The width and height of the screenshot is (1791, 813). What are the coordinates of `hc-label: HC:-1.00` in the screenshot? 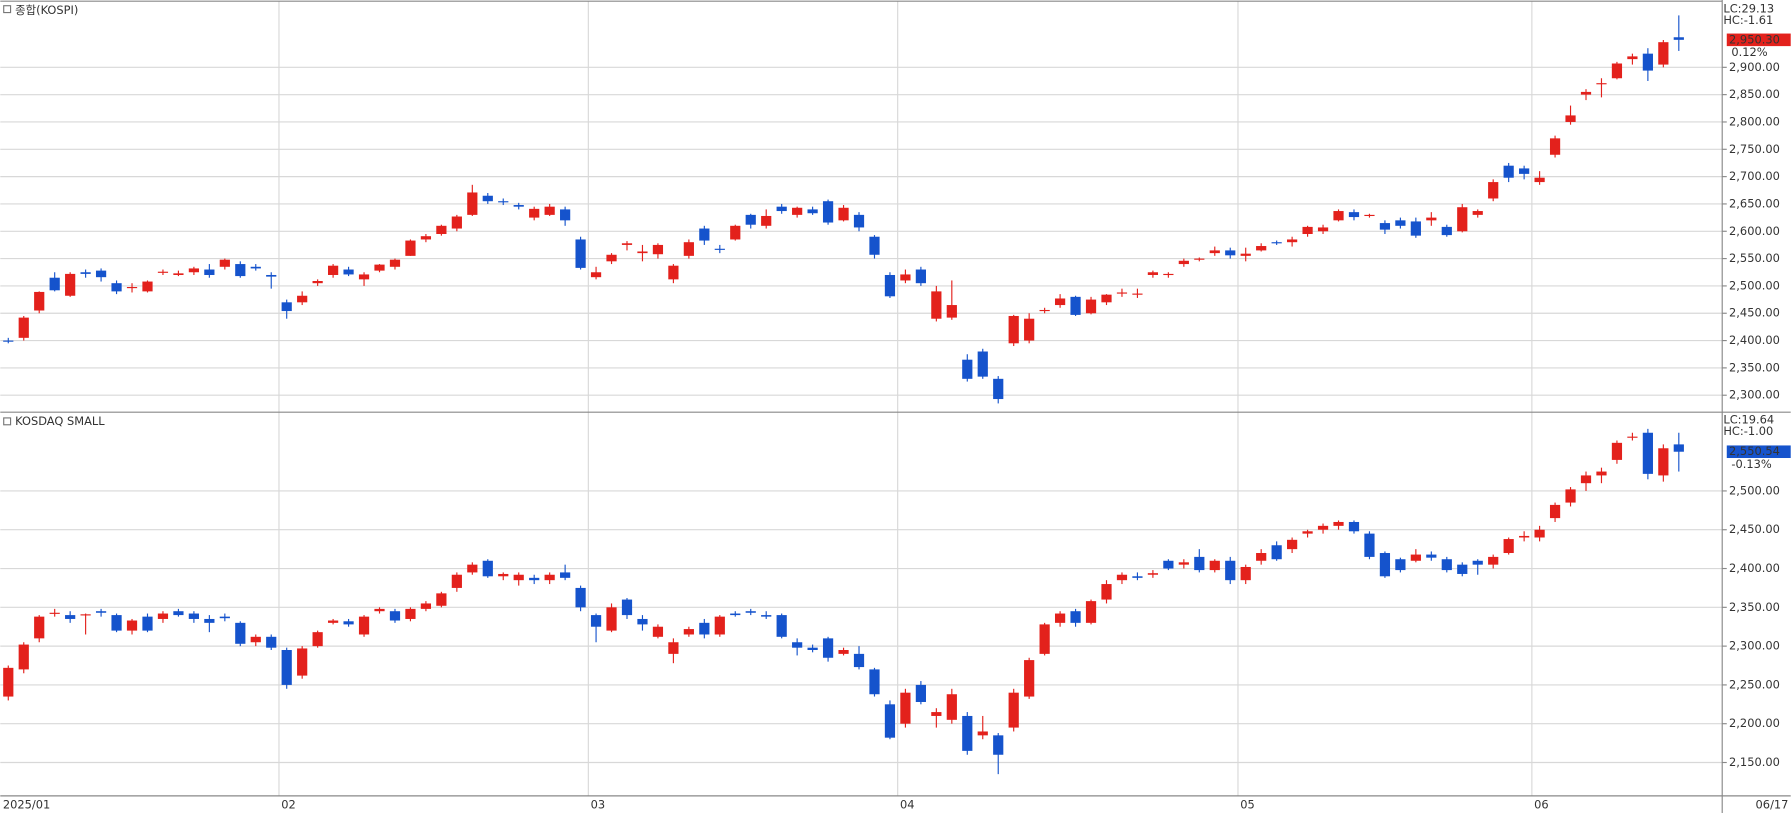 It's located at (1748, 431).